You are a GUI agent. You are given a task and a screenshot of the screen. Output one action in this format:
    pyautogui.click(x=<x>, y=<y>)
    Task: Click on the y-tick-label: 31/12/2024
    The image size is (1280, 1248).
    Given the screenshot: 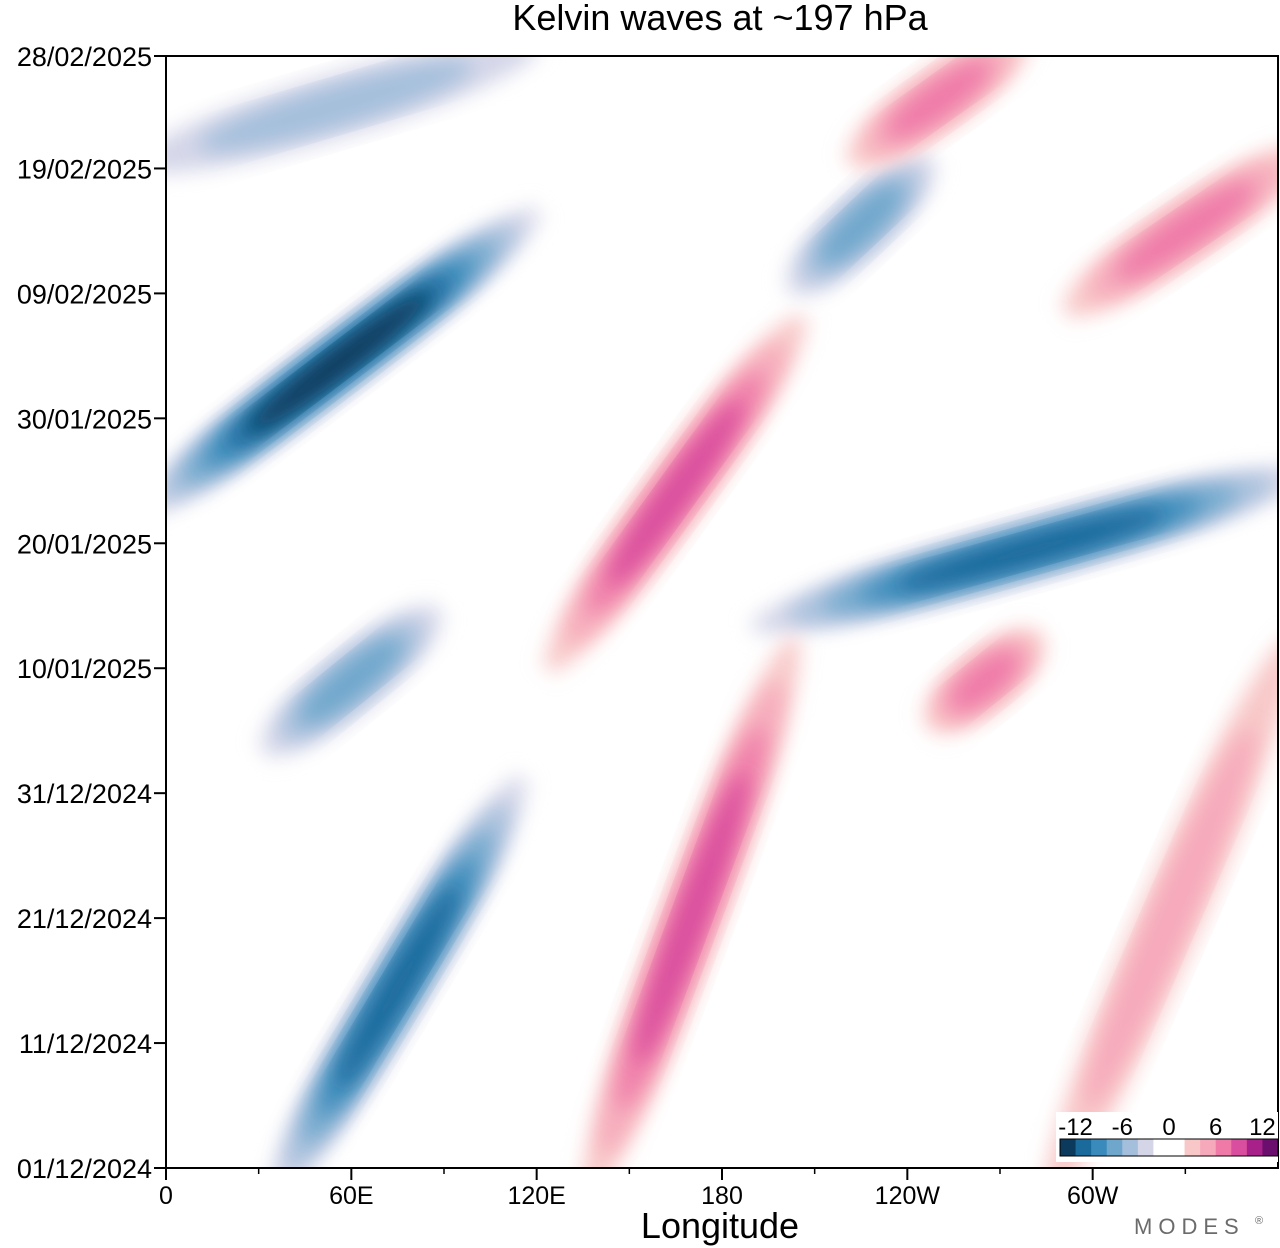 What is the action you would take?
    pyautogui.click(x=84, y=794)
    